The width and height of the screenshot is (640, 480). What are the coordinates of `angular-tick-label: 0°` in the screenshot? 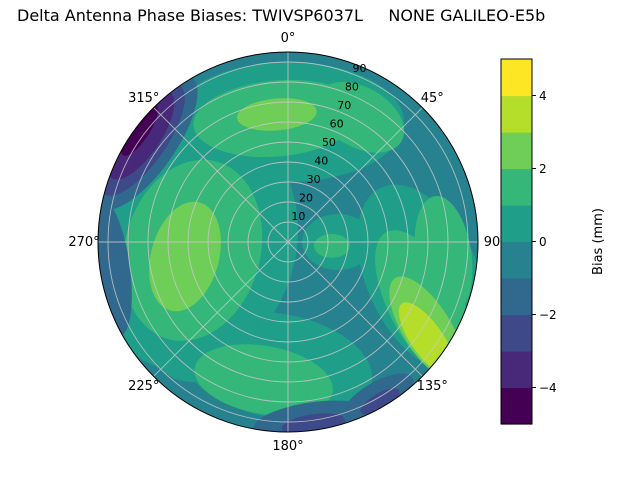 It's located at (288, 38).